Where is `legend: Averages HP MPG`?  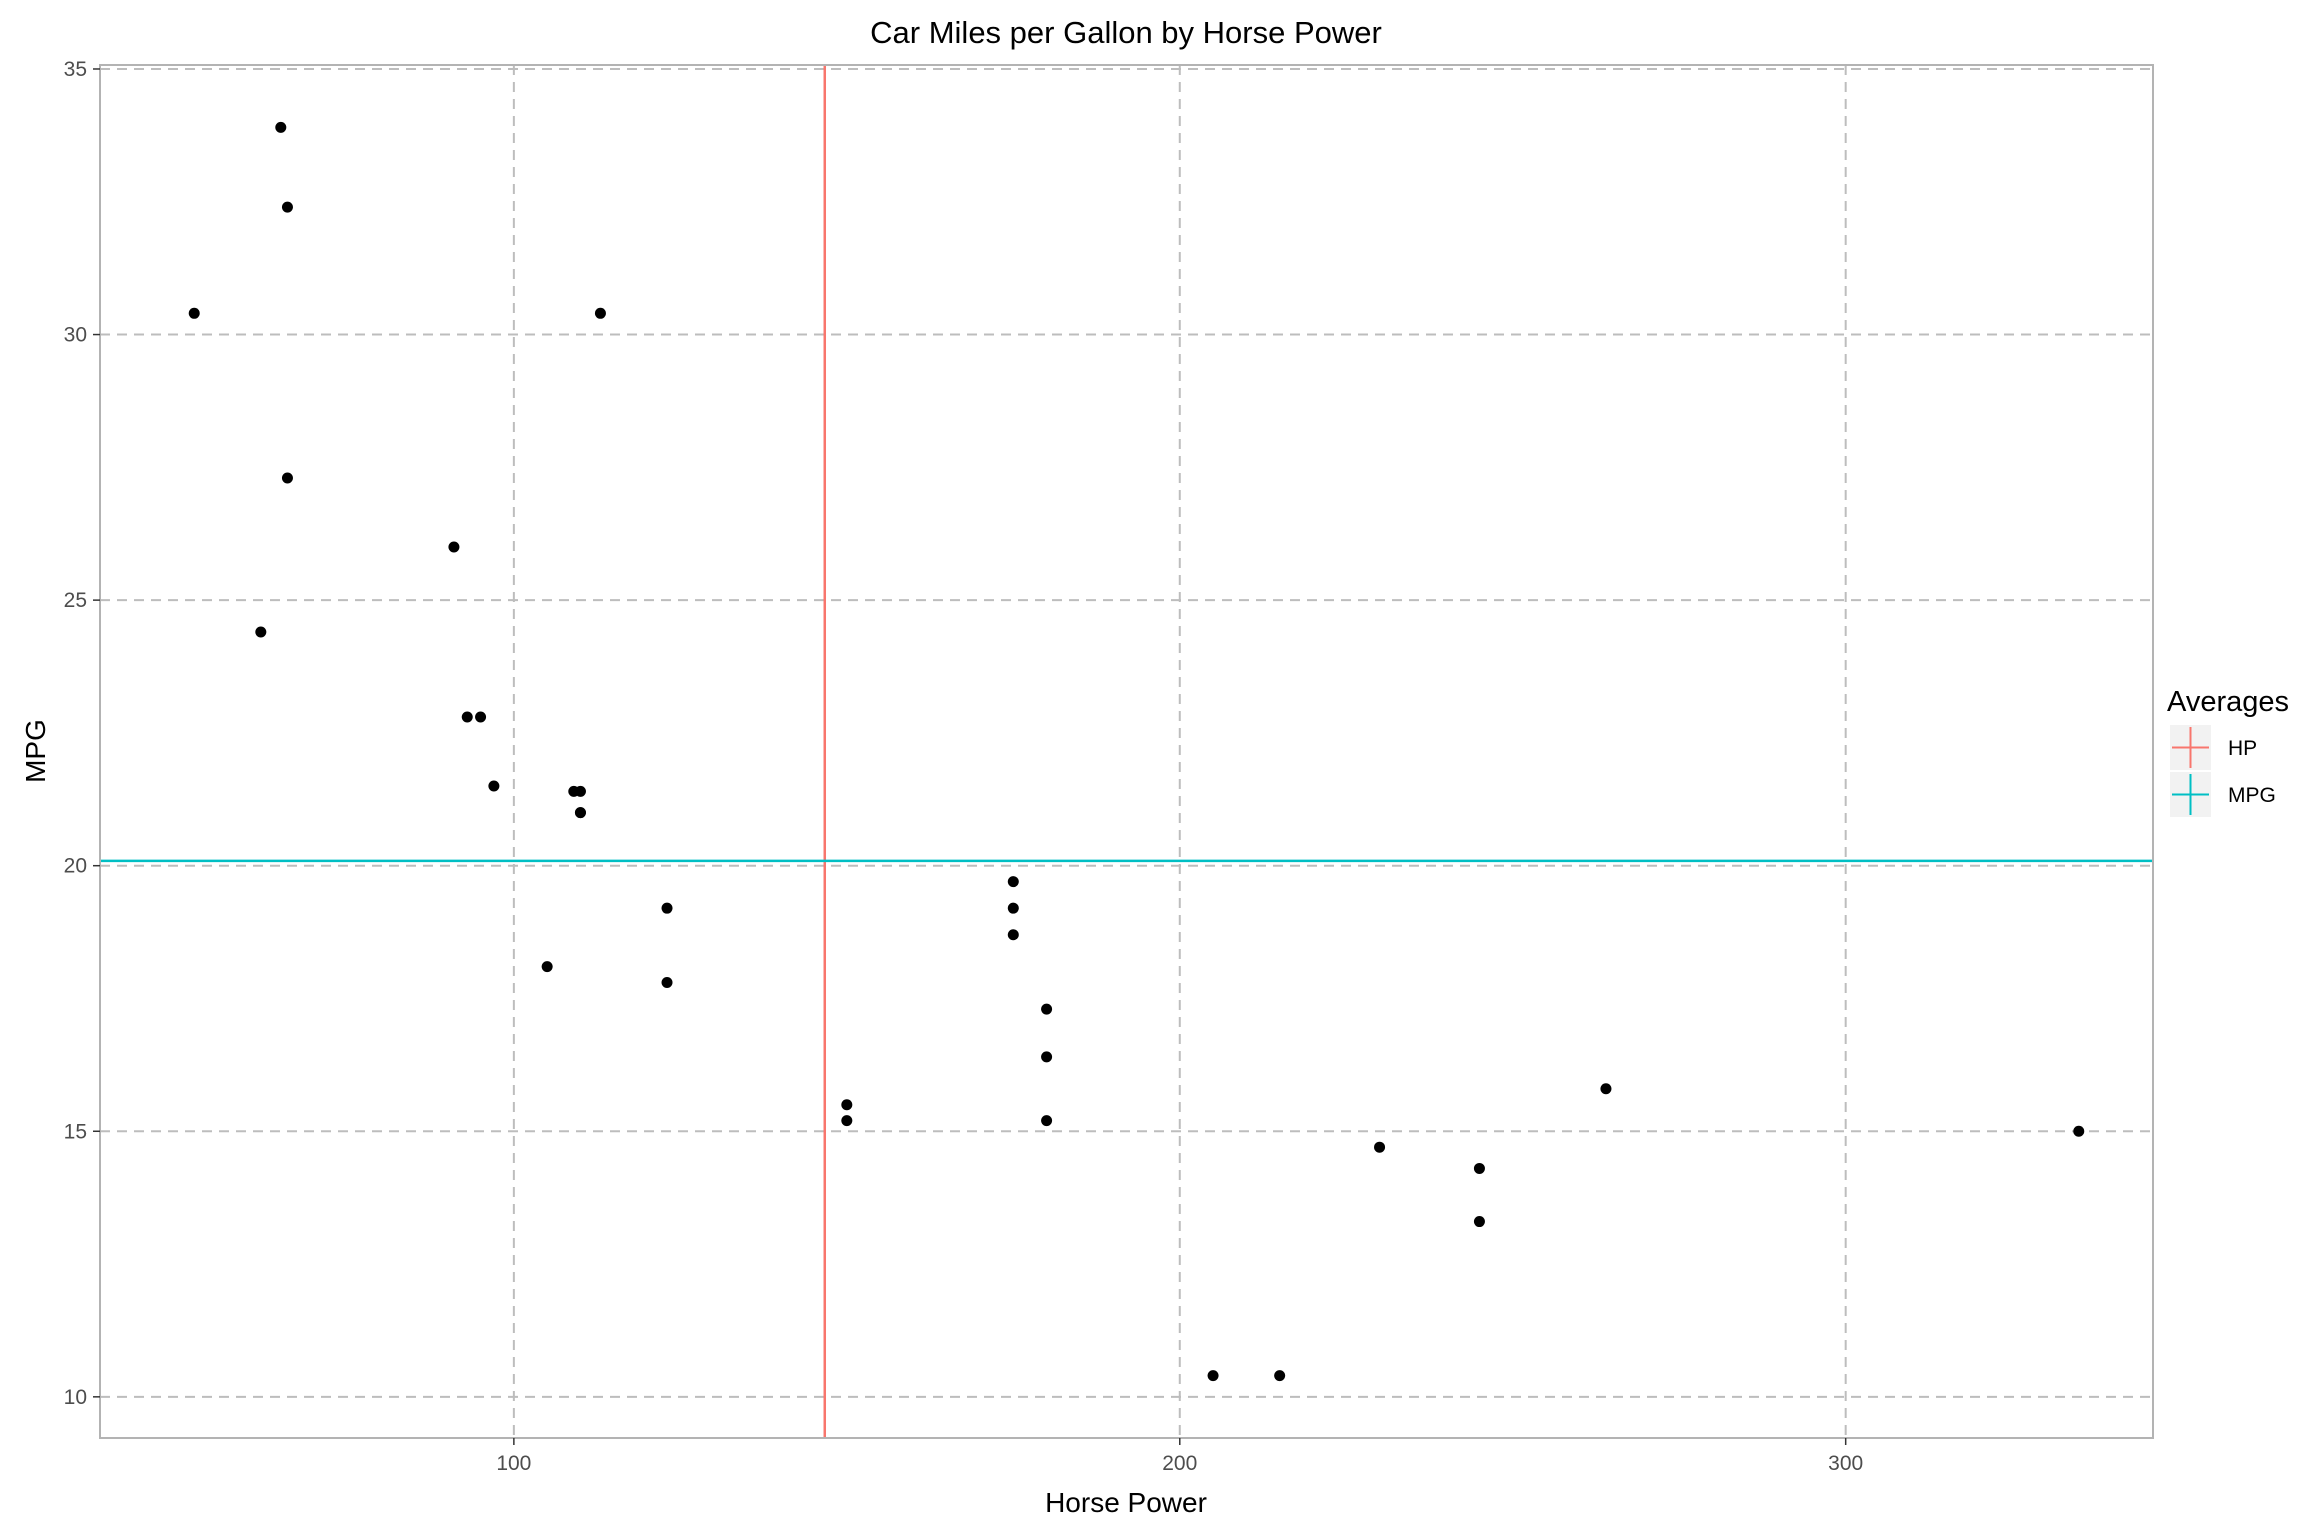
legend: Averages HP MPG is located at coordinates (2228, 751).